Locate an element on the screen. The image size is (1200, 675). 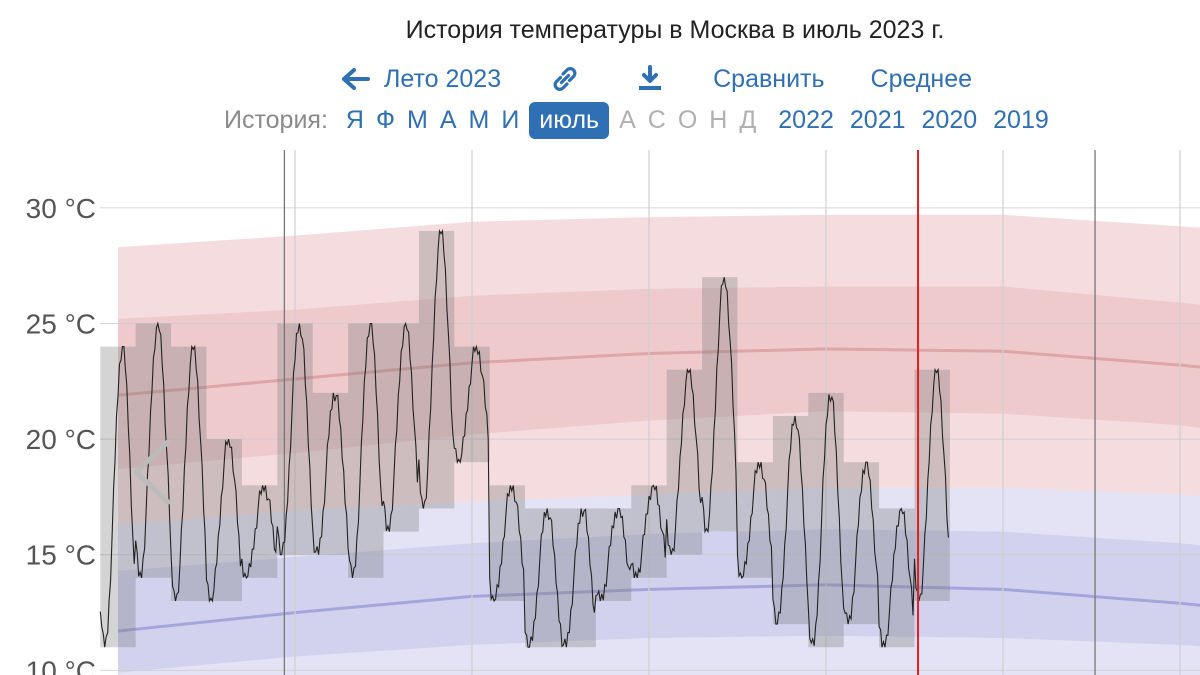
high-mean-line is located at coordinates (658, 372).